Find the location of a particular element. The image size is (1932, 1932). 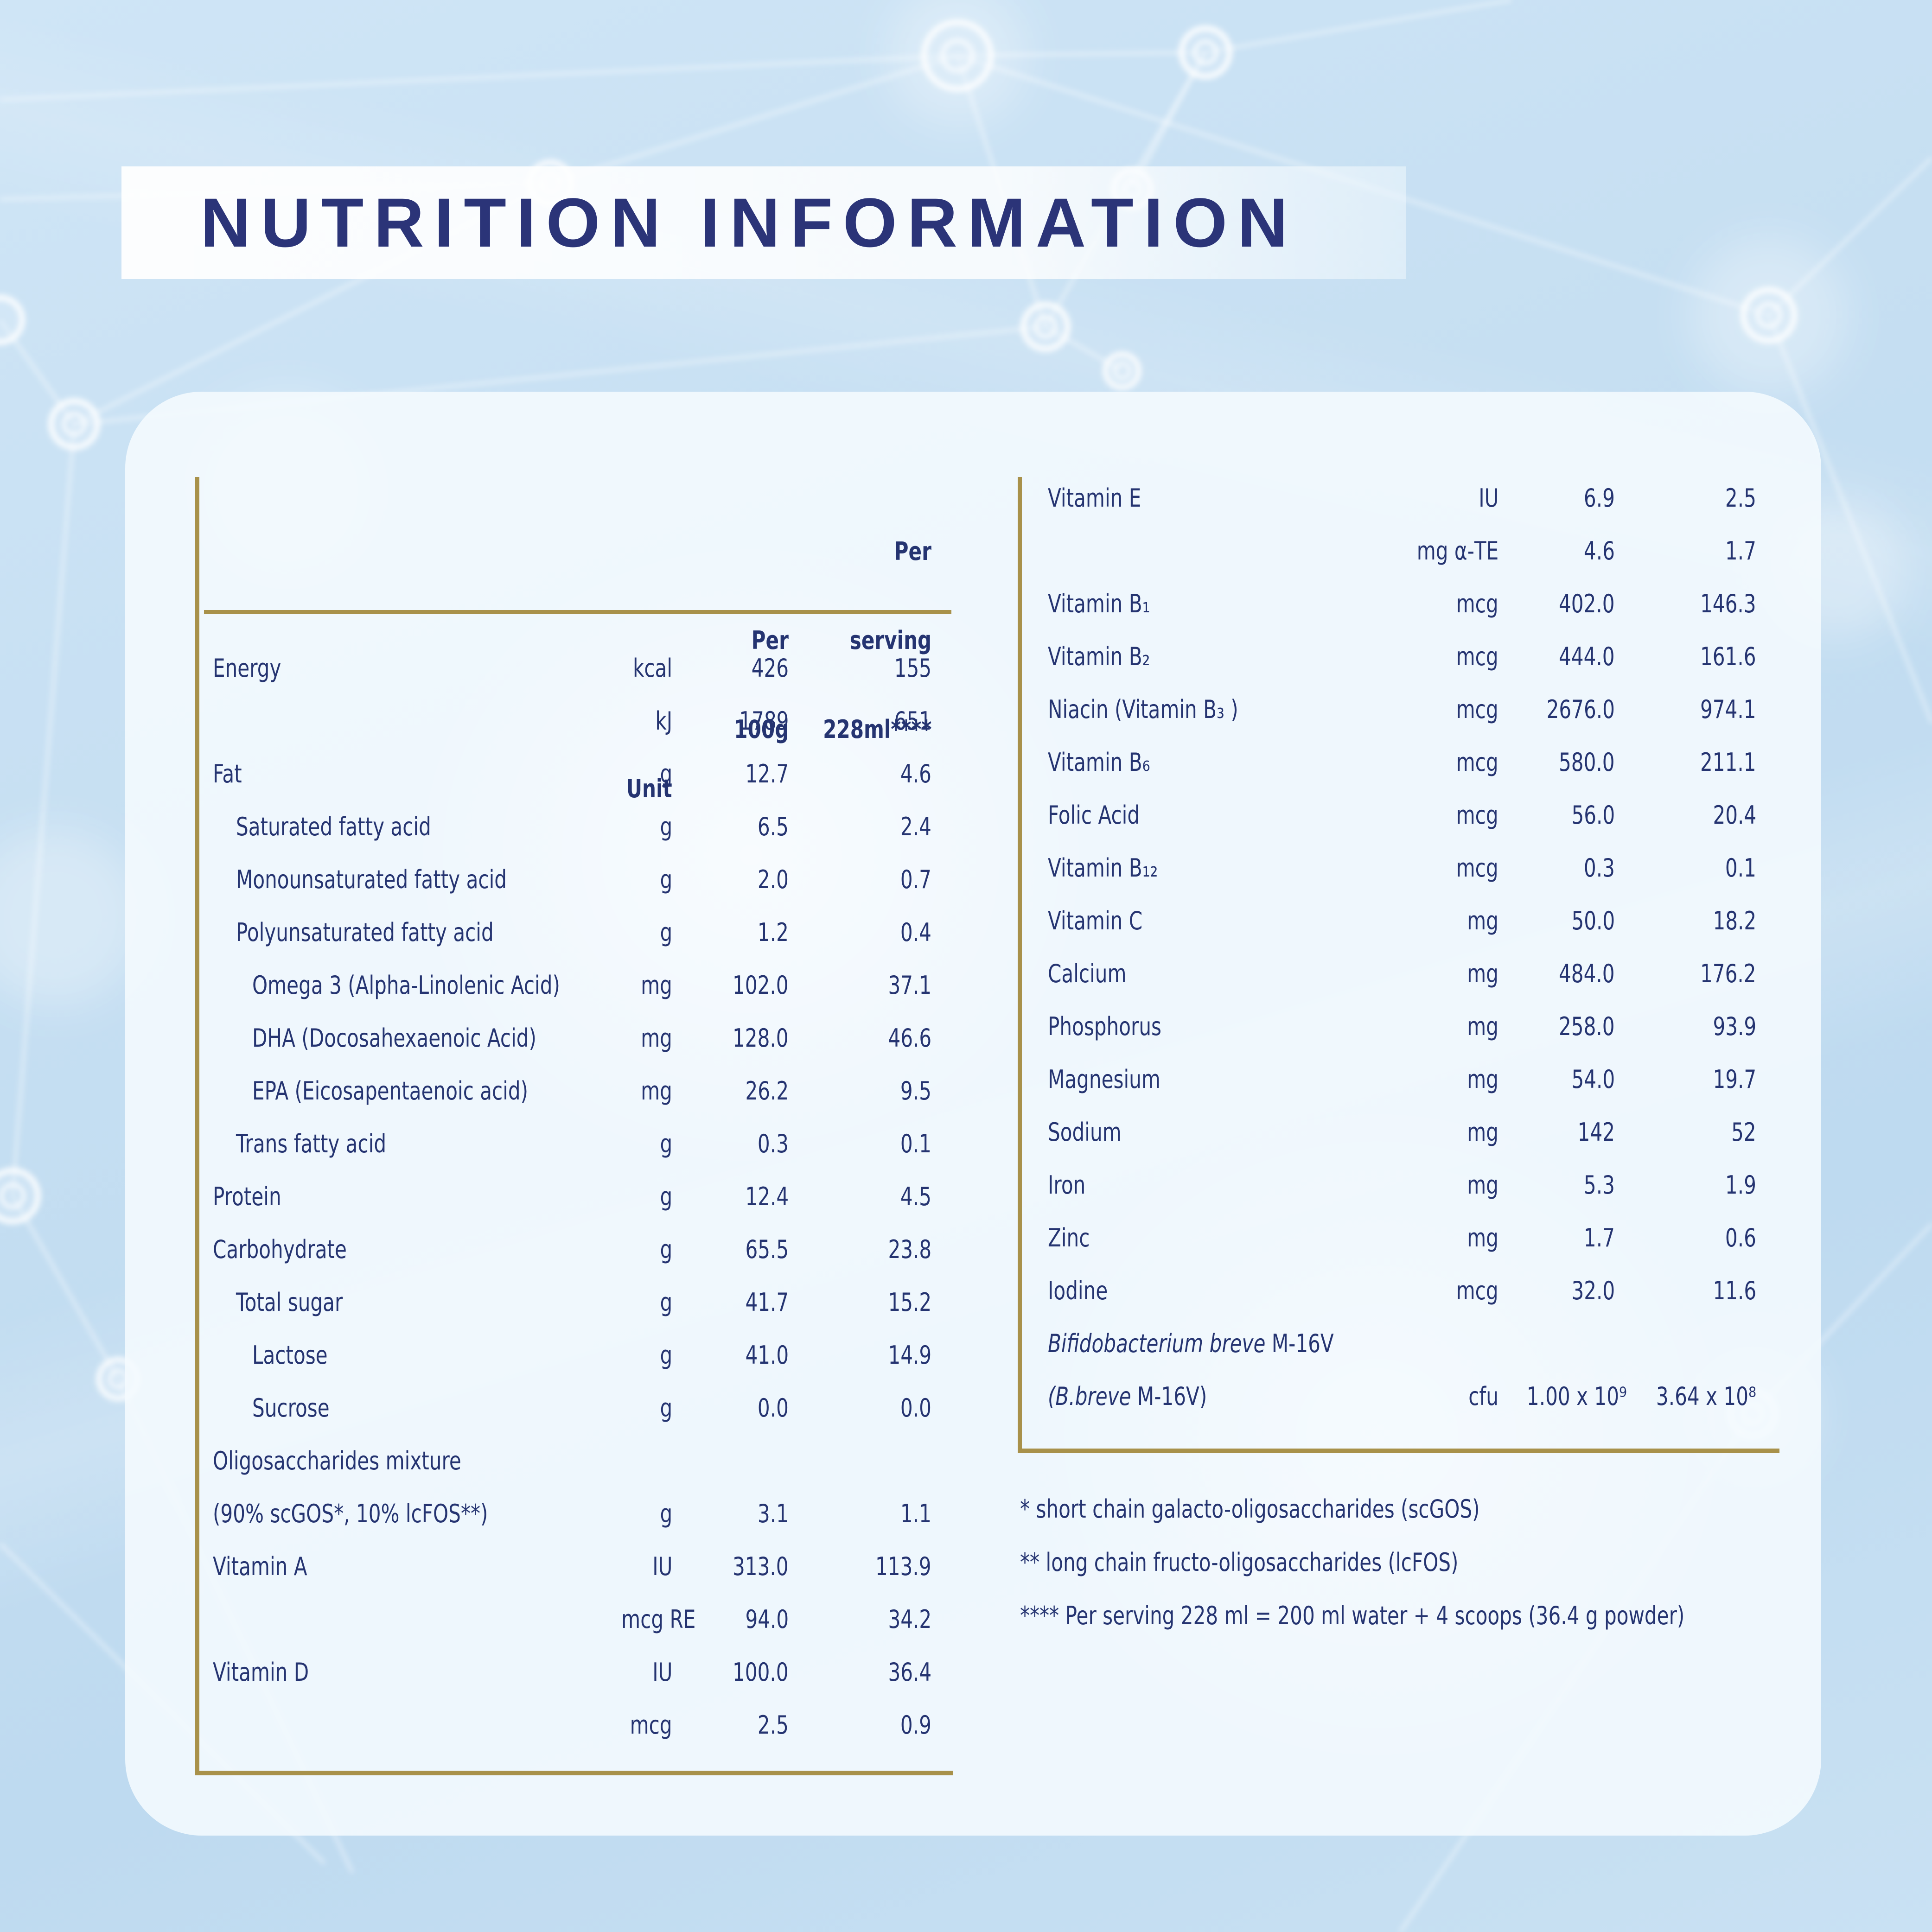

unit-cell: mcg RE is located at coordinates (658, 1619).